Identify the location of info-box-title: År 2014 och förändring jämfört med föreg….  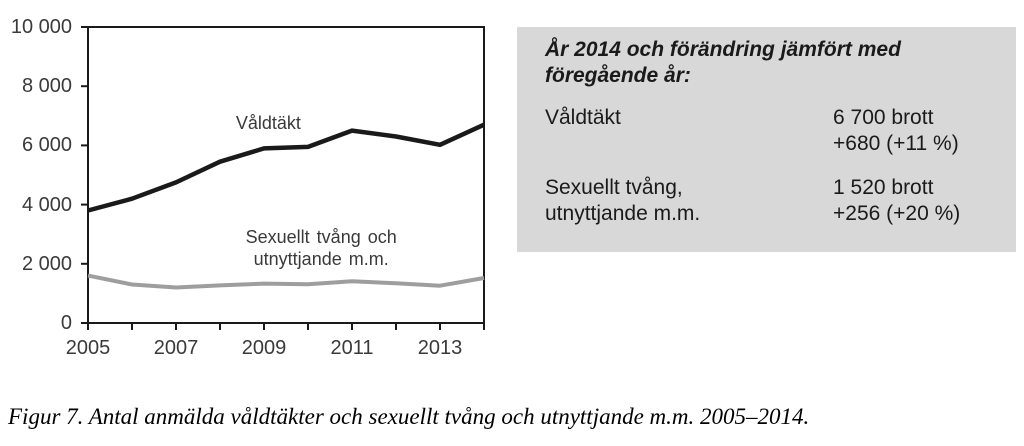
(767, 63).